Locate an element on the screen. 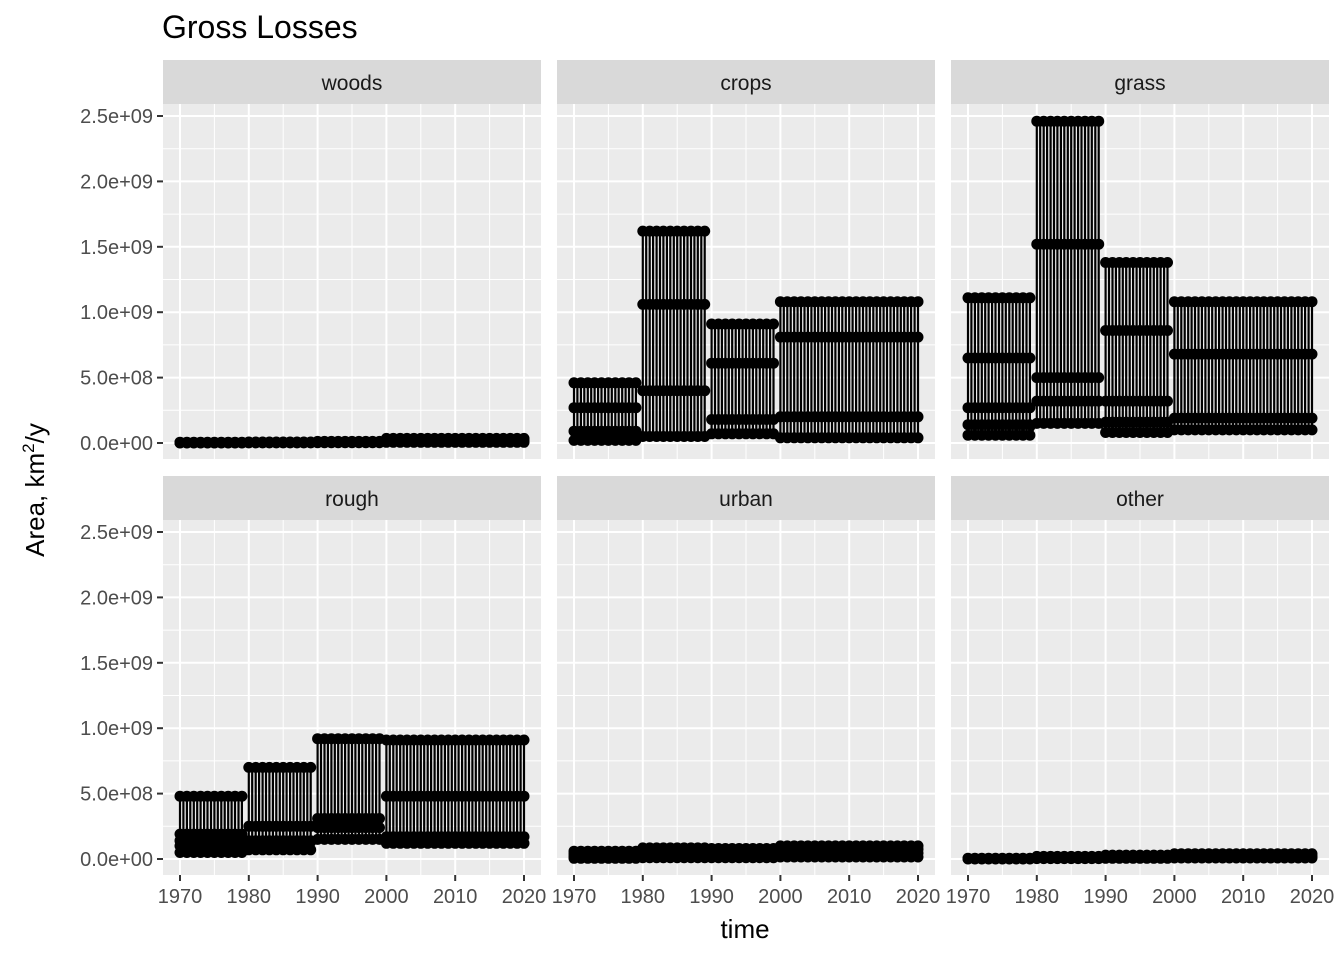 Image resolution: width=1344 pixels, height=960 pixels. y-axis-title-main: Area, km is located at coordinates (35, 505).